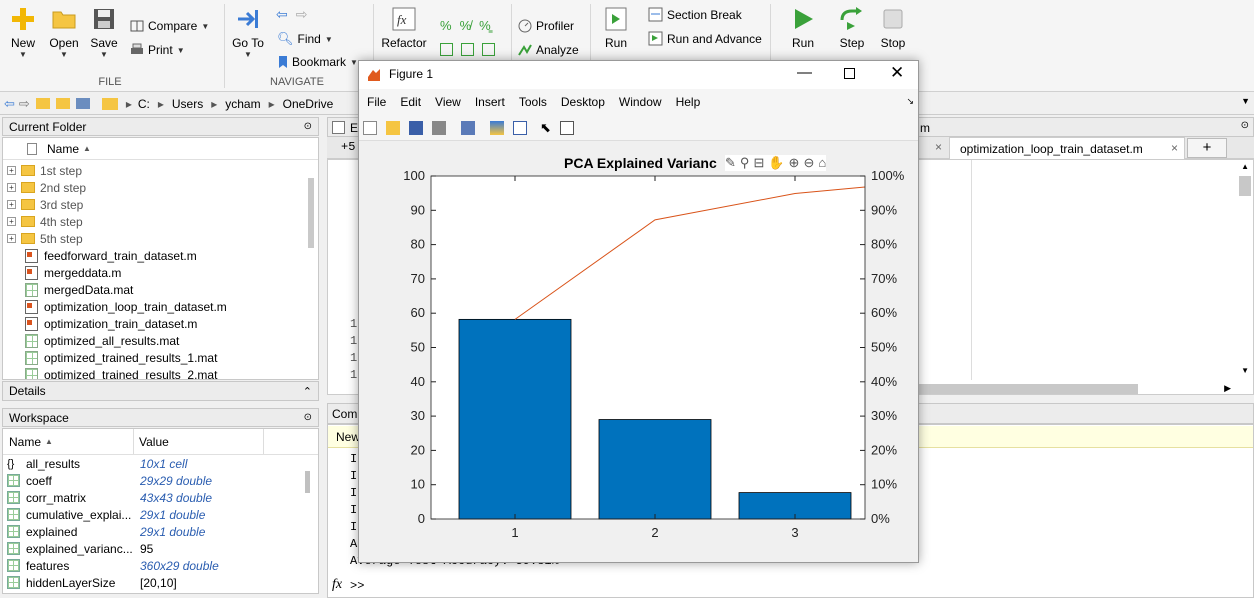 Image resolution: width=1254 pixels, height=598 pixels. What do you see at coordinates (160, 272) in the screenshot?
I see `file-item: mergeddata.m` at bounding box center [160, 272].